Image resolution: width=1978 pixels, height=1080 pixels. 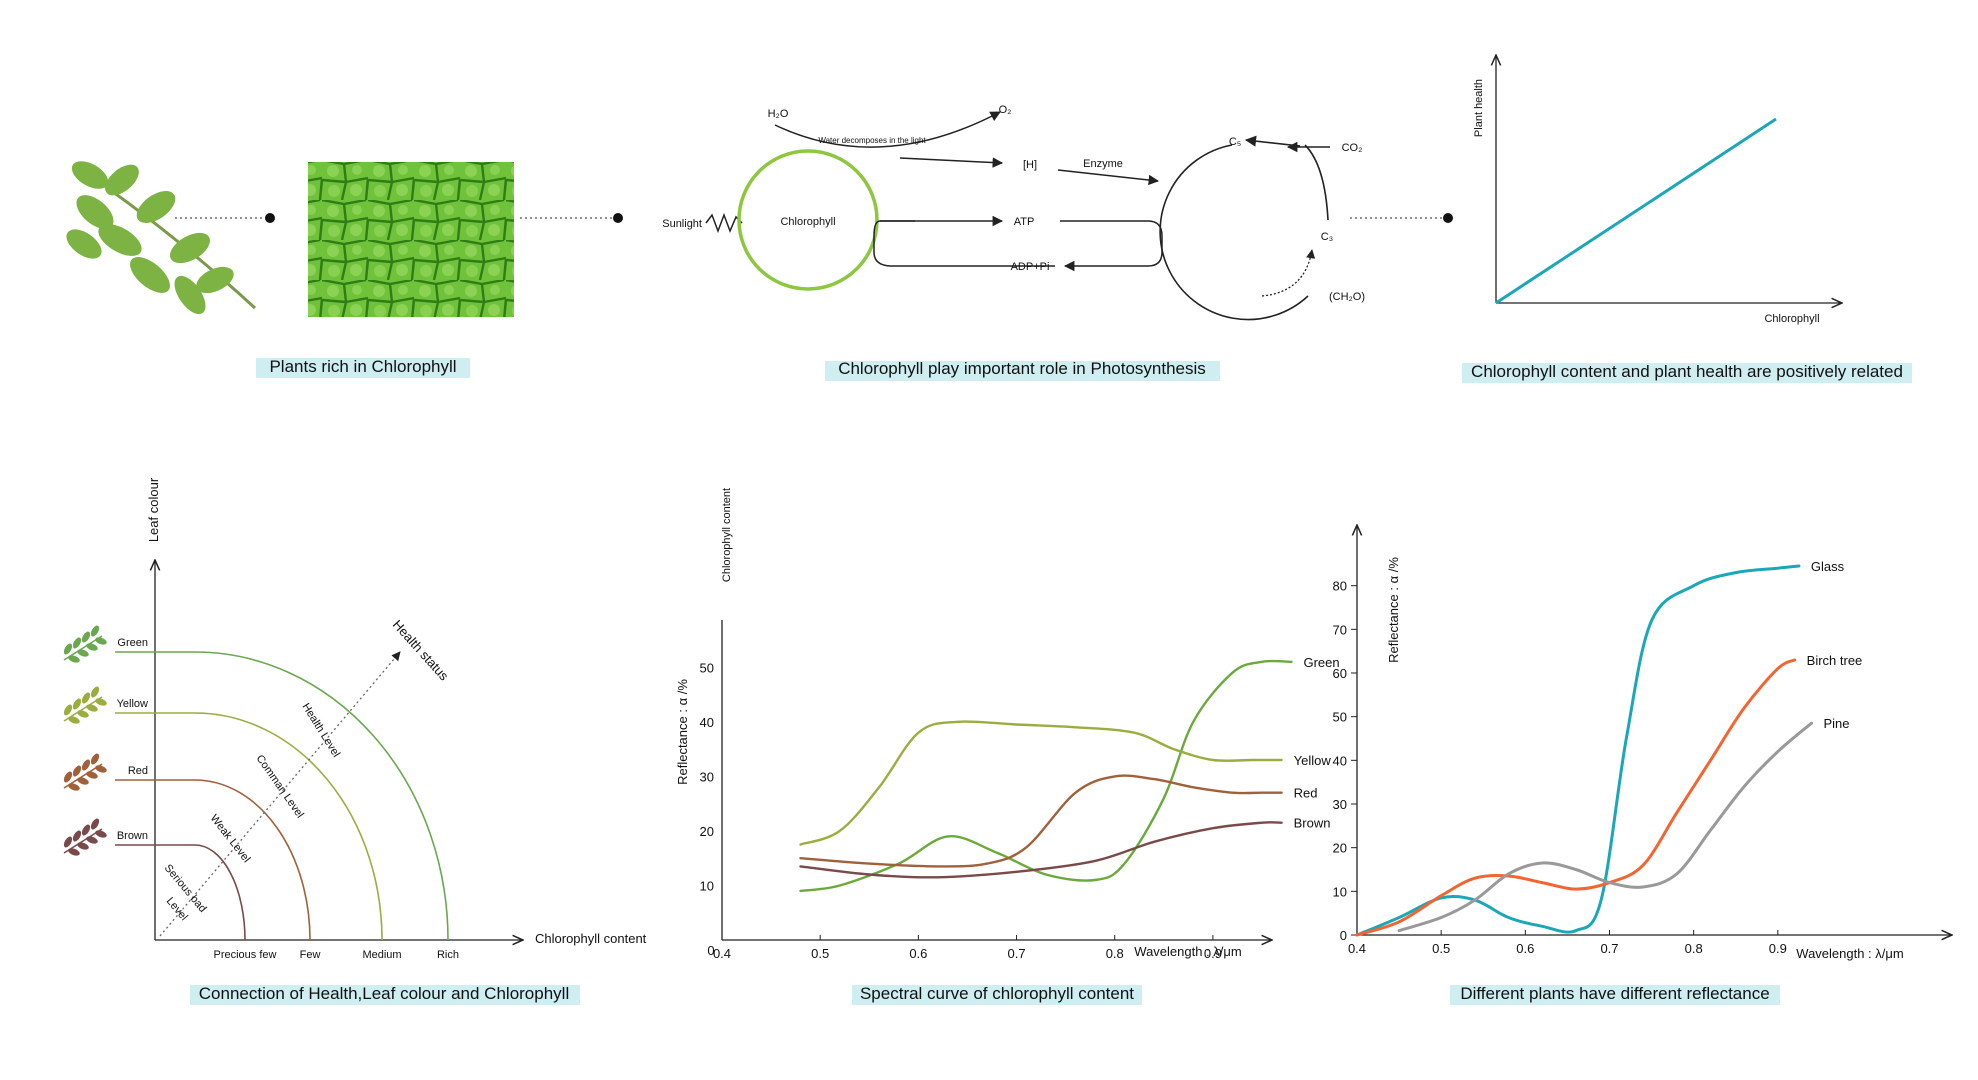 What do you see at coordinates (448, 955) in the screenshot?
I see `x-tick-label: Rich` at bounding box center [448, 955].